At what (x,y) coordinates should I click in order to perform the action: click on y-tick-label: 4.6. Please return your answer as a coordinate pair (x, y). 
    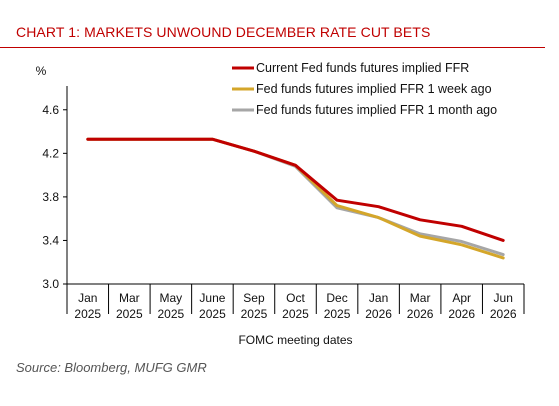
    Looking at the image, I should click on (50, 110).